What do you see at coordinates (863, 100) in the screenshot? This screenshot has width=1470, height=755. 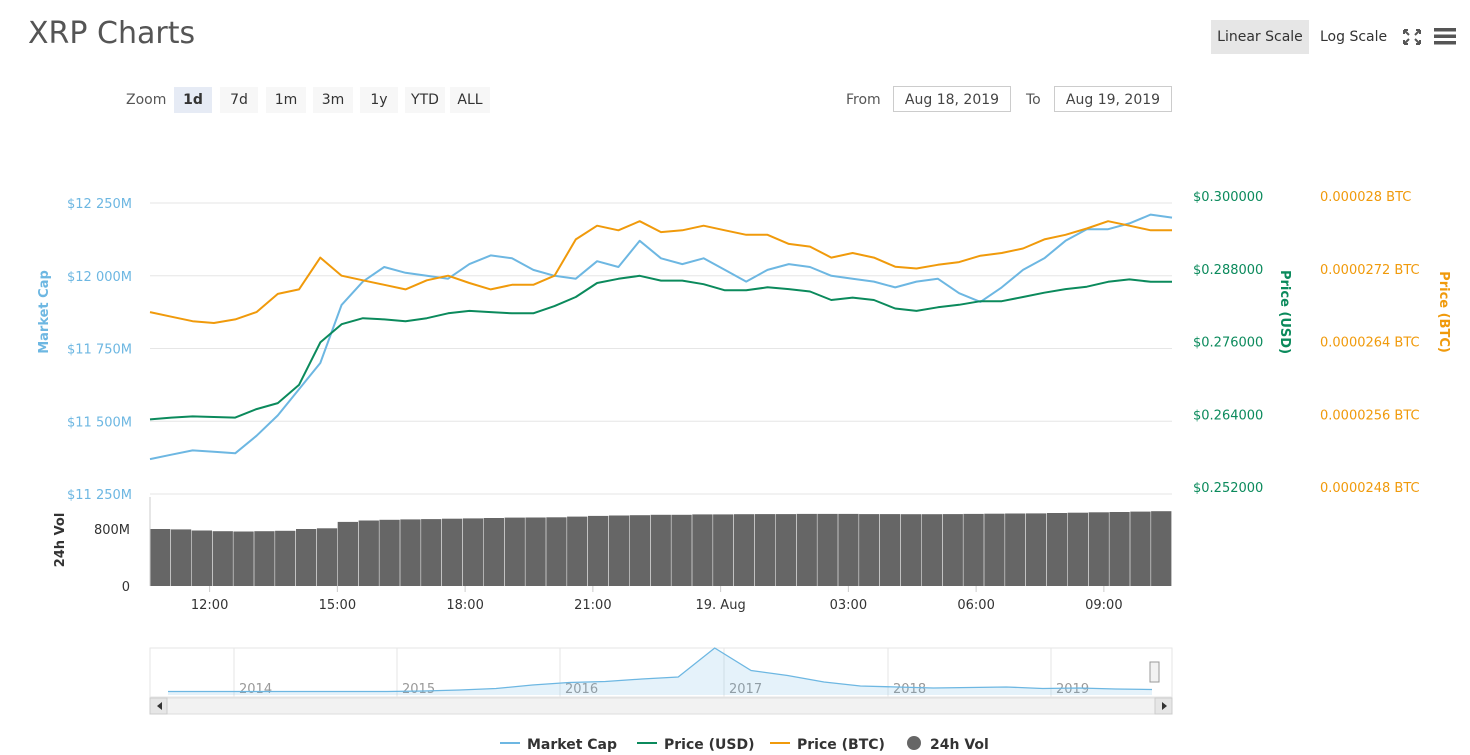 I see `from-label: From` at bounding box center [863, 100].